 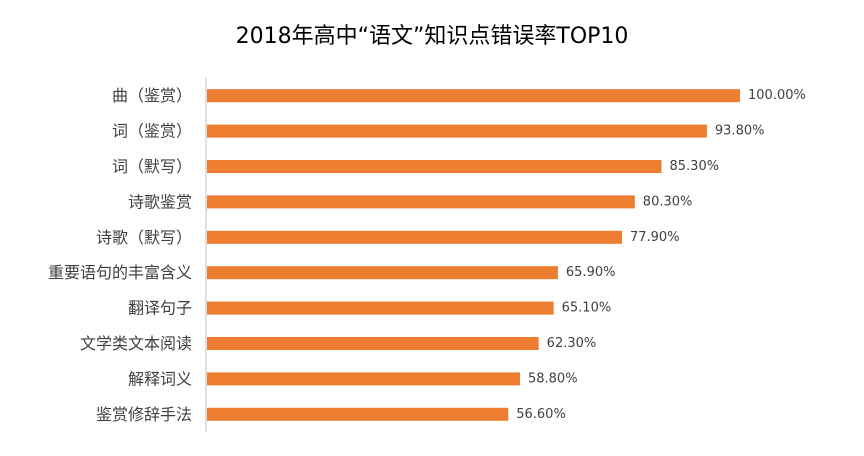 What do you see at coordinates (777, 95) in the screenshot?
I see `data-label: 100.00%` at bounding box center [777, 95].